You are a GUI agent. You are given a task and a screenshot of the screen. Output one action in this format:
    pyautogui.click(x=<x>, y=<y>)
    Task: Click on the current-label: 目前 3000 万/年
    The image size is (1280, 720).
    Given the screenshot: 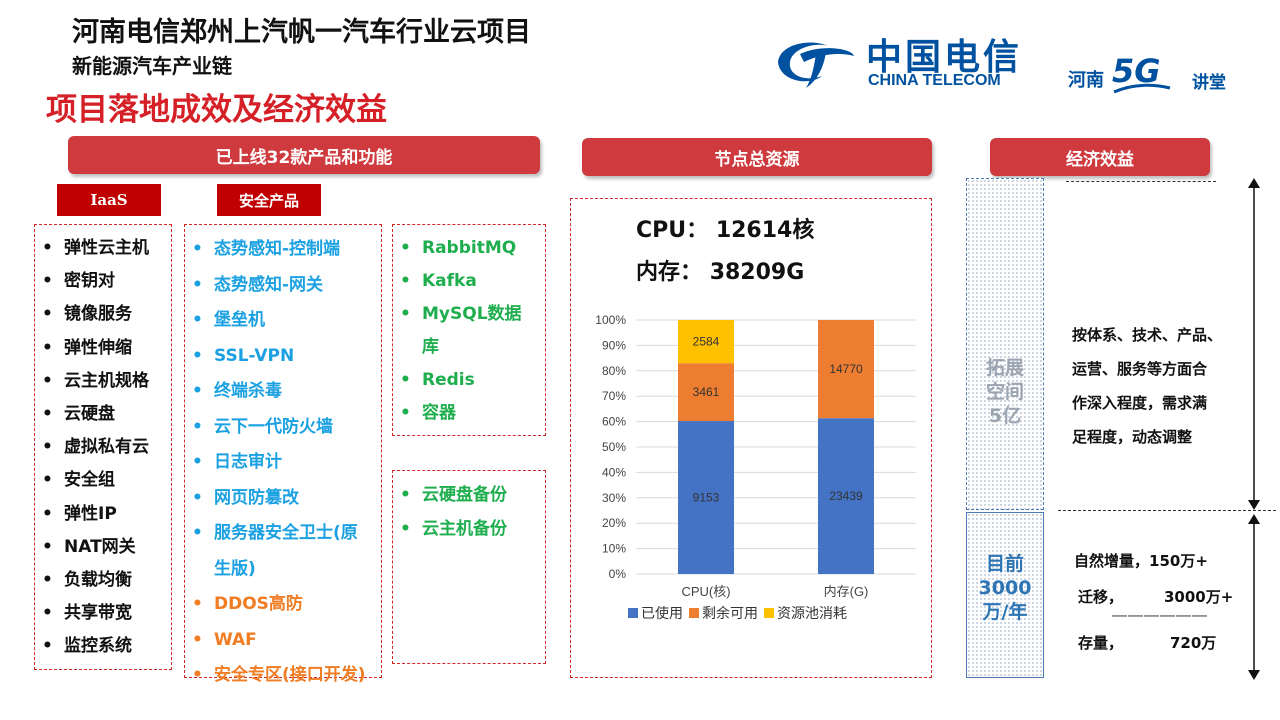 What is the action you would take?
    pyautogui.click(x=1005, y=588)
    